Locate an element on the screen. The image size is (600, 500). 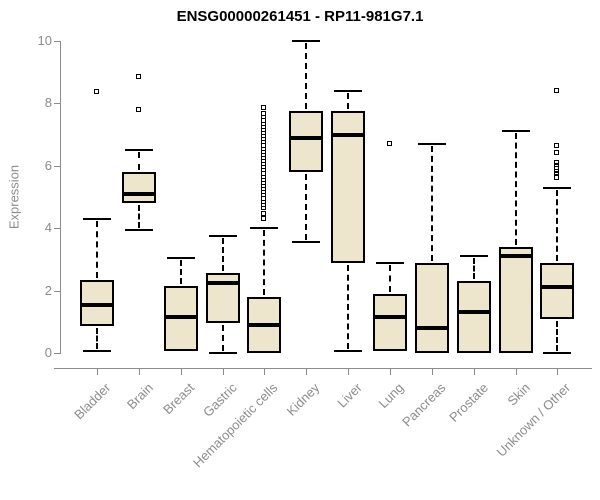
x-tick-label: Lung is located at coordinates (391, 396).